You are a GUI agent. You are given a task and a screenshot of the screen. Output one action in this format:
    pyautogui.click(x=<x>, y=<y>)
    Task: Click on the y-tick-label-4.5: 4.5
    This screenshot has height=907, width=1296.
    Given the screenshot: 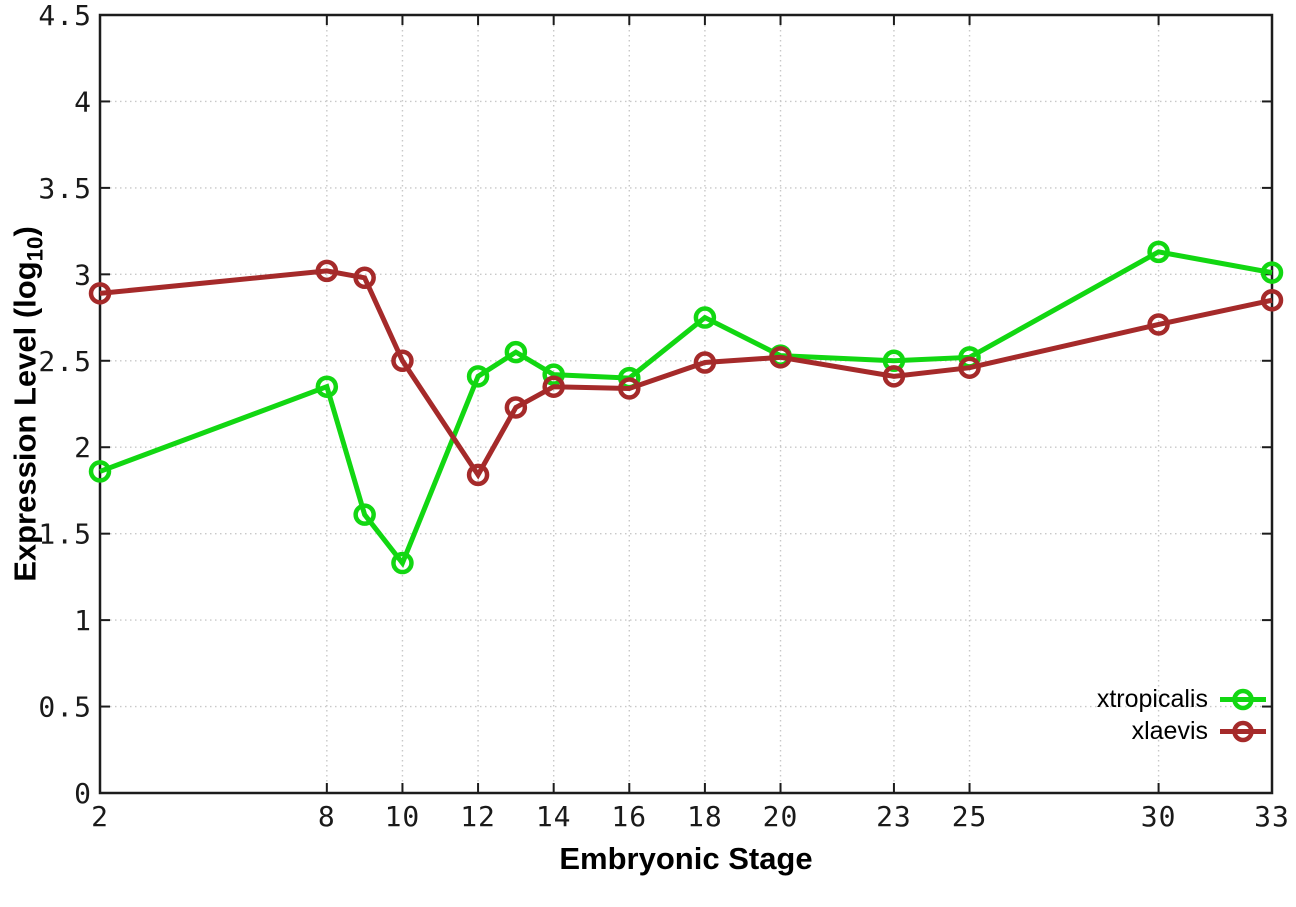 What is the action you would take?
    pyautogui.click(x=65, y=16)
    